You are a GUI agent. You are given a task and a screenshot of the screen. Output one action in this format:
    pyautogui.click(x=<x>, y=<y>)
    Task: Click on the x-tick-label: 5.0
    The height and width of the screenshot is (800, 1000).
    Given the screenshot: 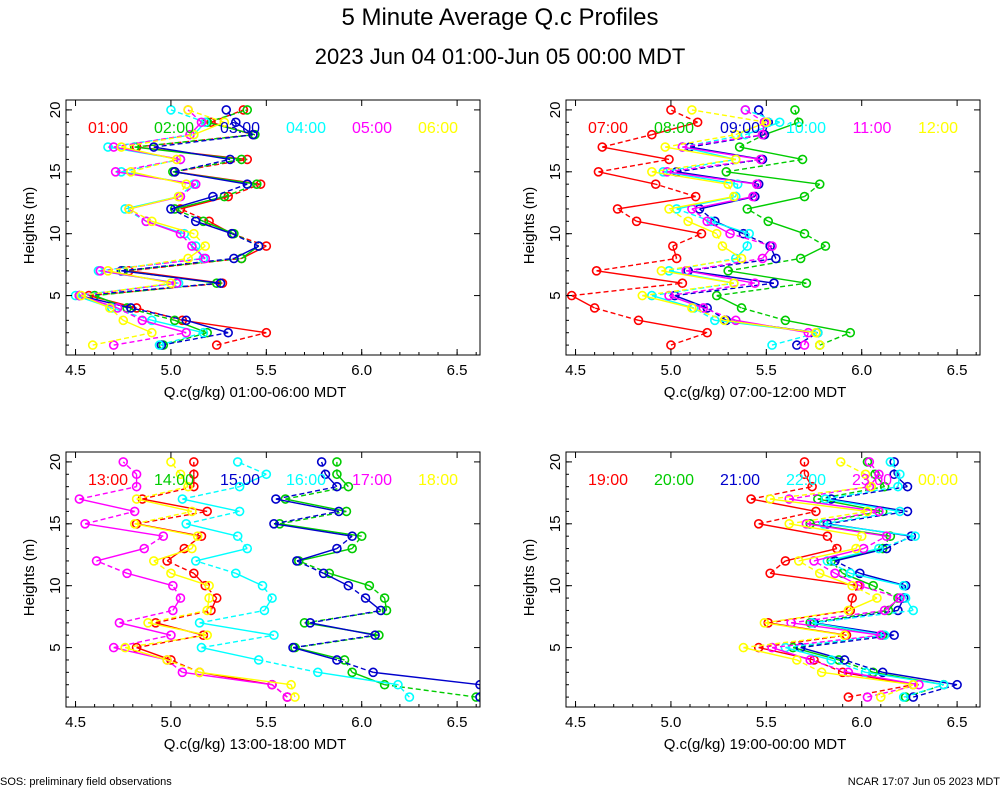 What is the action you would take?
    pyautogui.click(x=671, y=722)
    